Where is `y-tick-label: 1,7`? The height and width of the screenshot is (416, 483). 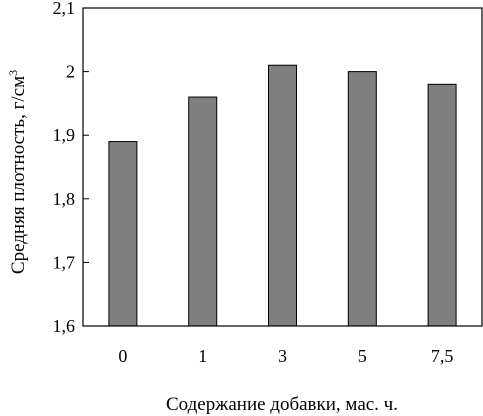 y-tick-label: 1,7 is located at coordinates (64, 262).